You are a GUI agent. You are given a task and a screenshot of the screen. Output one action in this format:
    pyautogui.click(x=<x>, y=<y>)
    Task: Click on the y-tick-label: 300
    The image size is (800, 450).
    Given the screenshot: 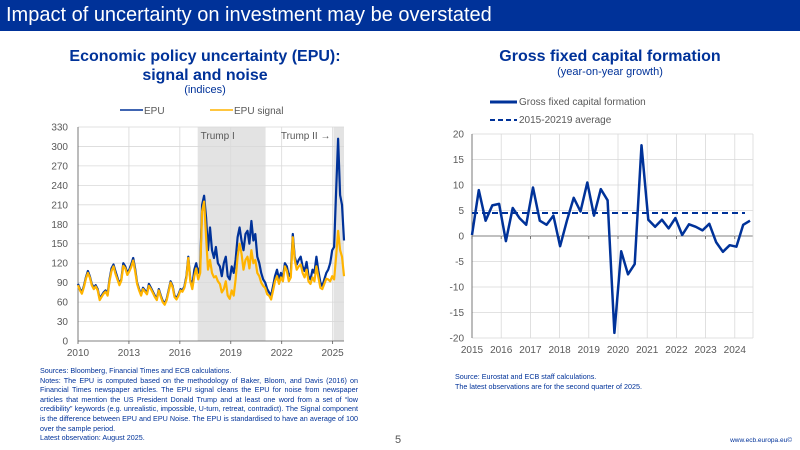 What is the action you would take?
    pyautogui.click(x=59, y=147)
    